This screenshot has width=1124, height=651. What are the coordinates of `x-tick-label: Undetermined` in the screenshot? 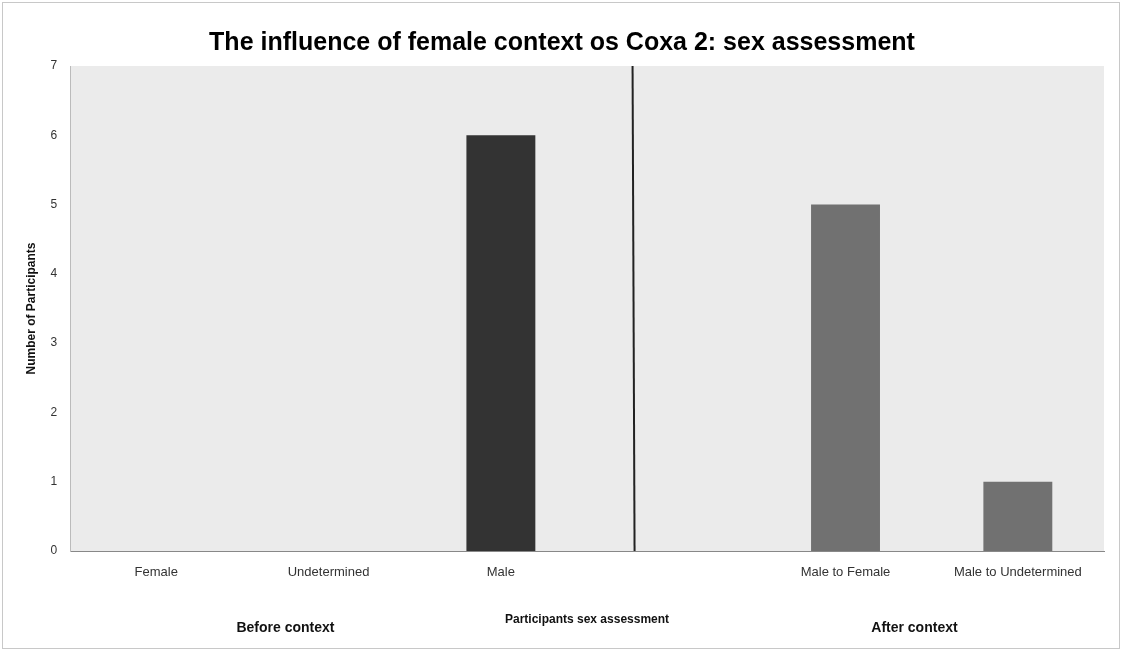 It's located at (328, 572).